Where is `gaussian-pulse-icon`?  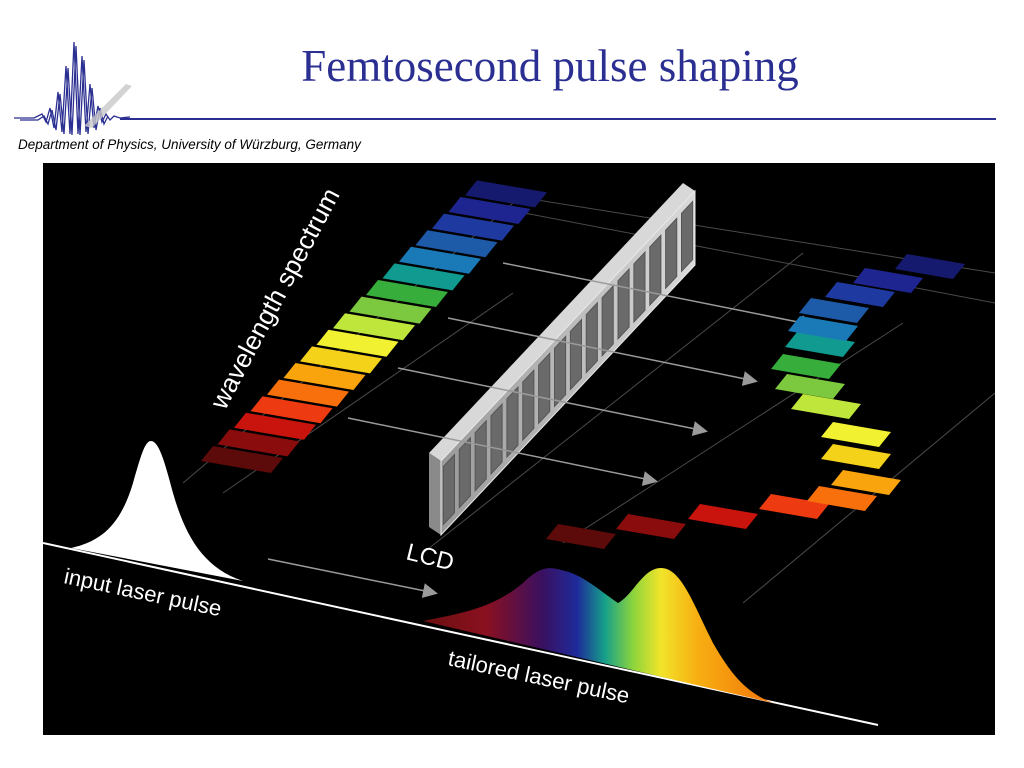 gaussian-pulse-icon is located at coordinates (157, 511).